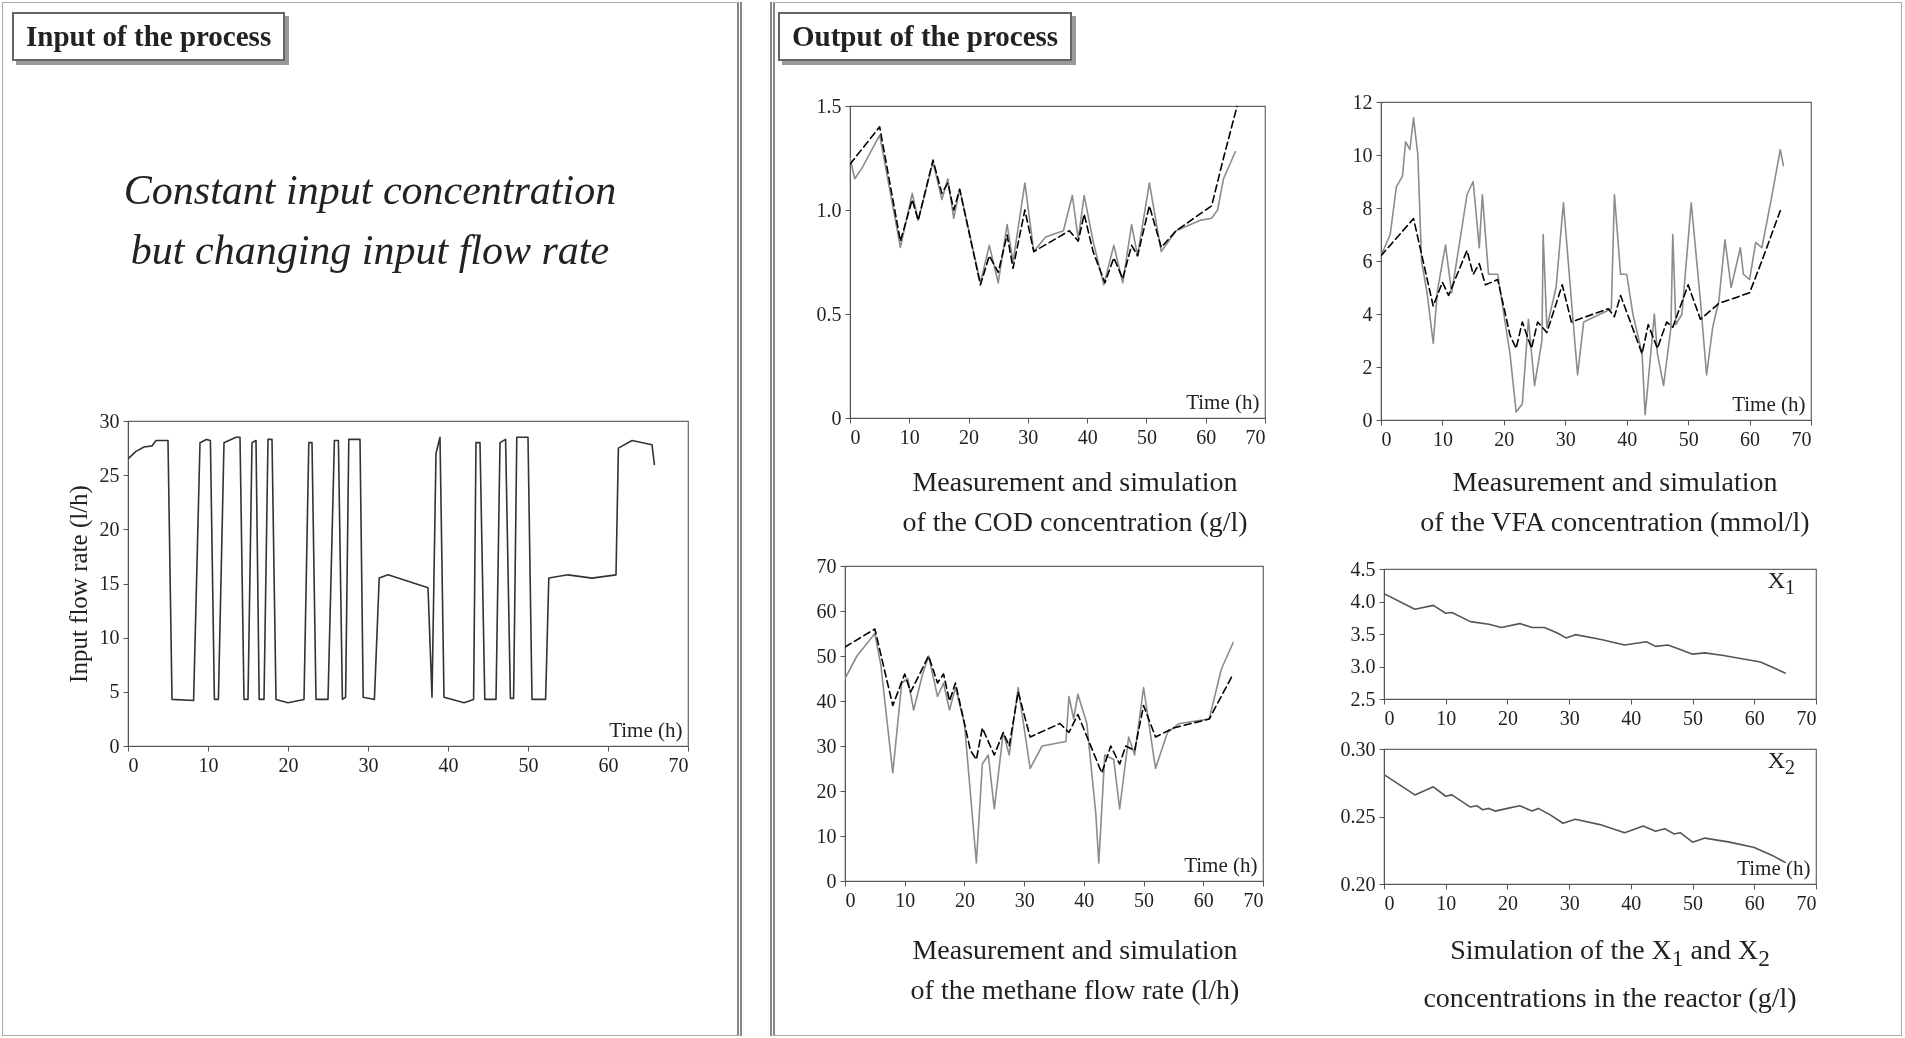 The height and width of the screenshot is (1038, 1905). Describe the element at coordinates (925, 36) in the screenshot. I see `text: Output of the process` at that location.